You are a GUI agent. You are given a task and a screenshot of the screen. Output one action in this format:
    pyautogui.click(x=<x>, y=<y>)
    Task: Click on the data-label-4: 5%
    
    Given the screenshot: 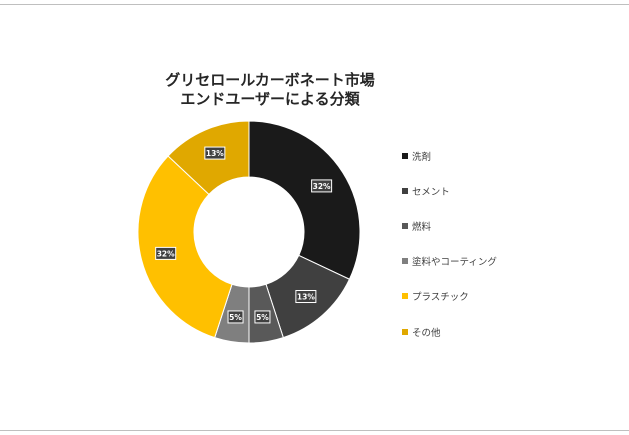 What is the action you would take?
    pyautogui.click(x=235, y=317)
    